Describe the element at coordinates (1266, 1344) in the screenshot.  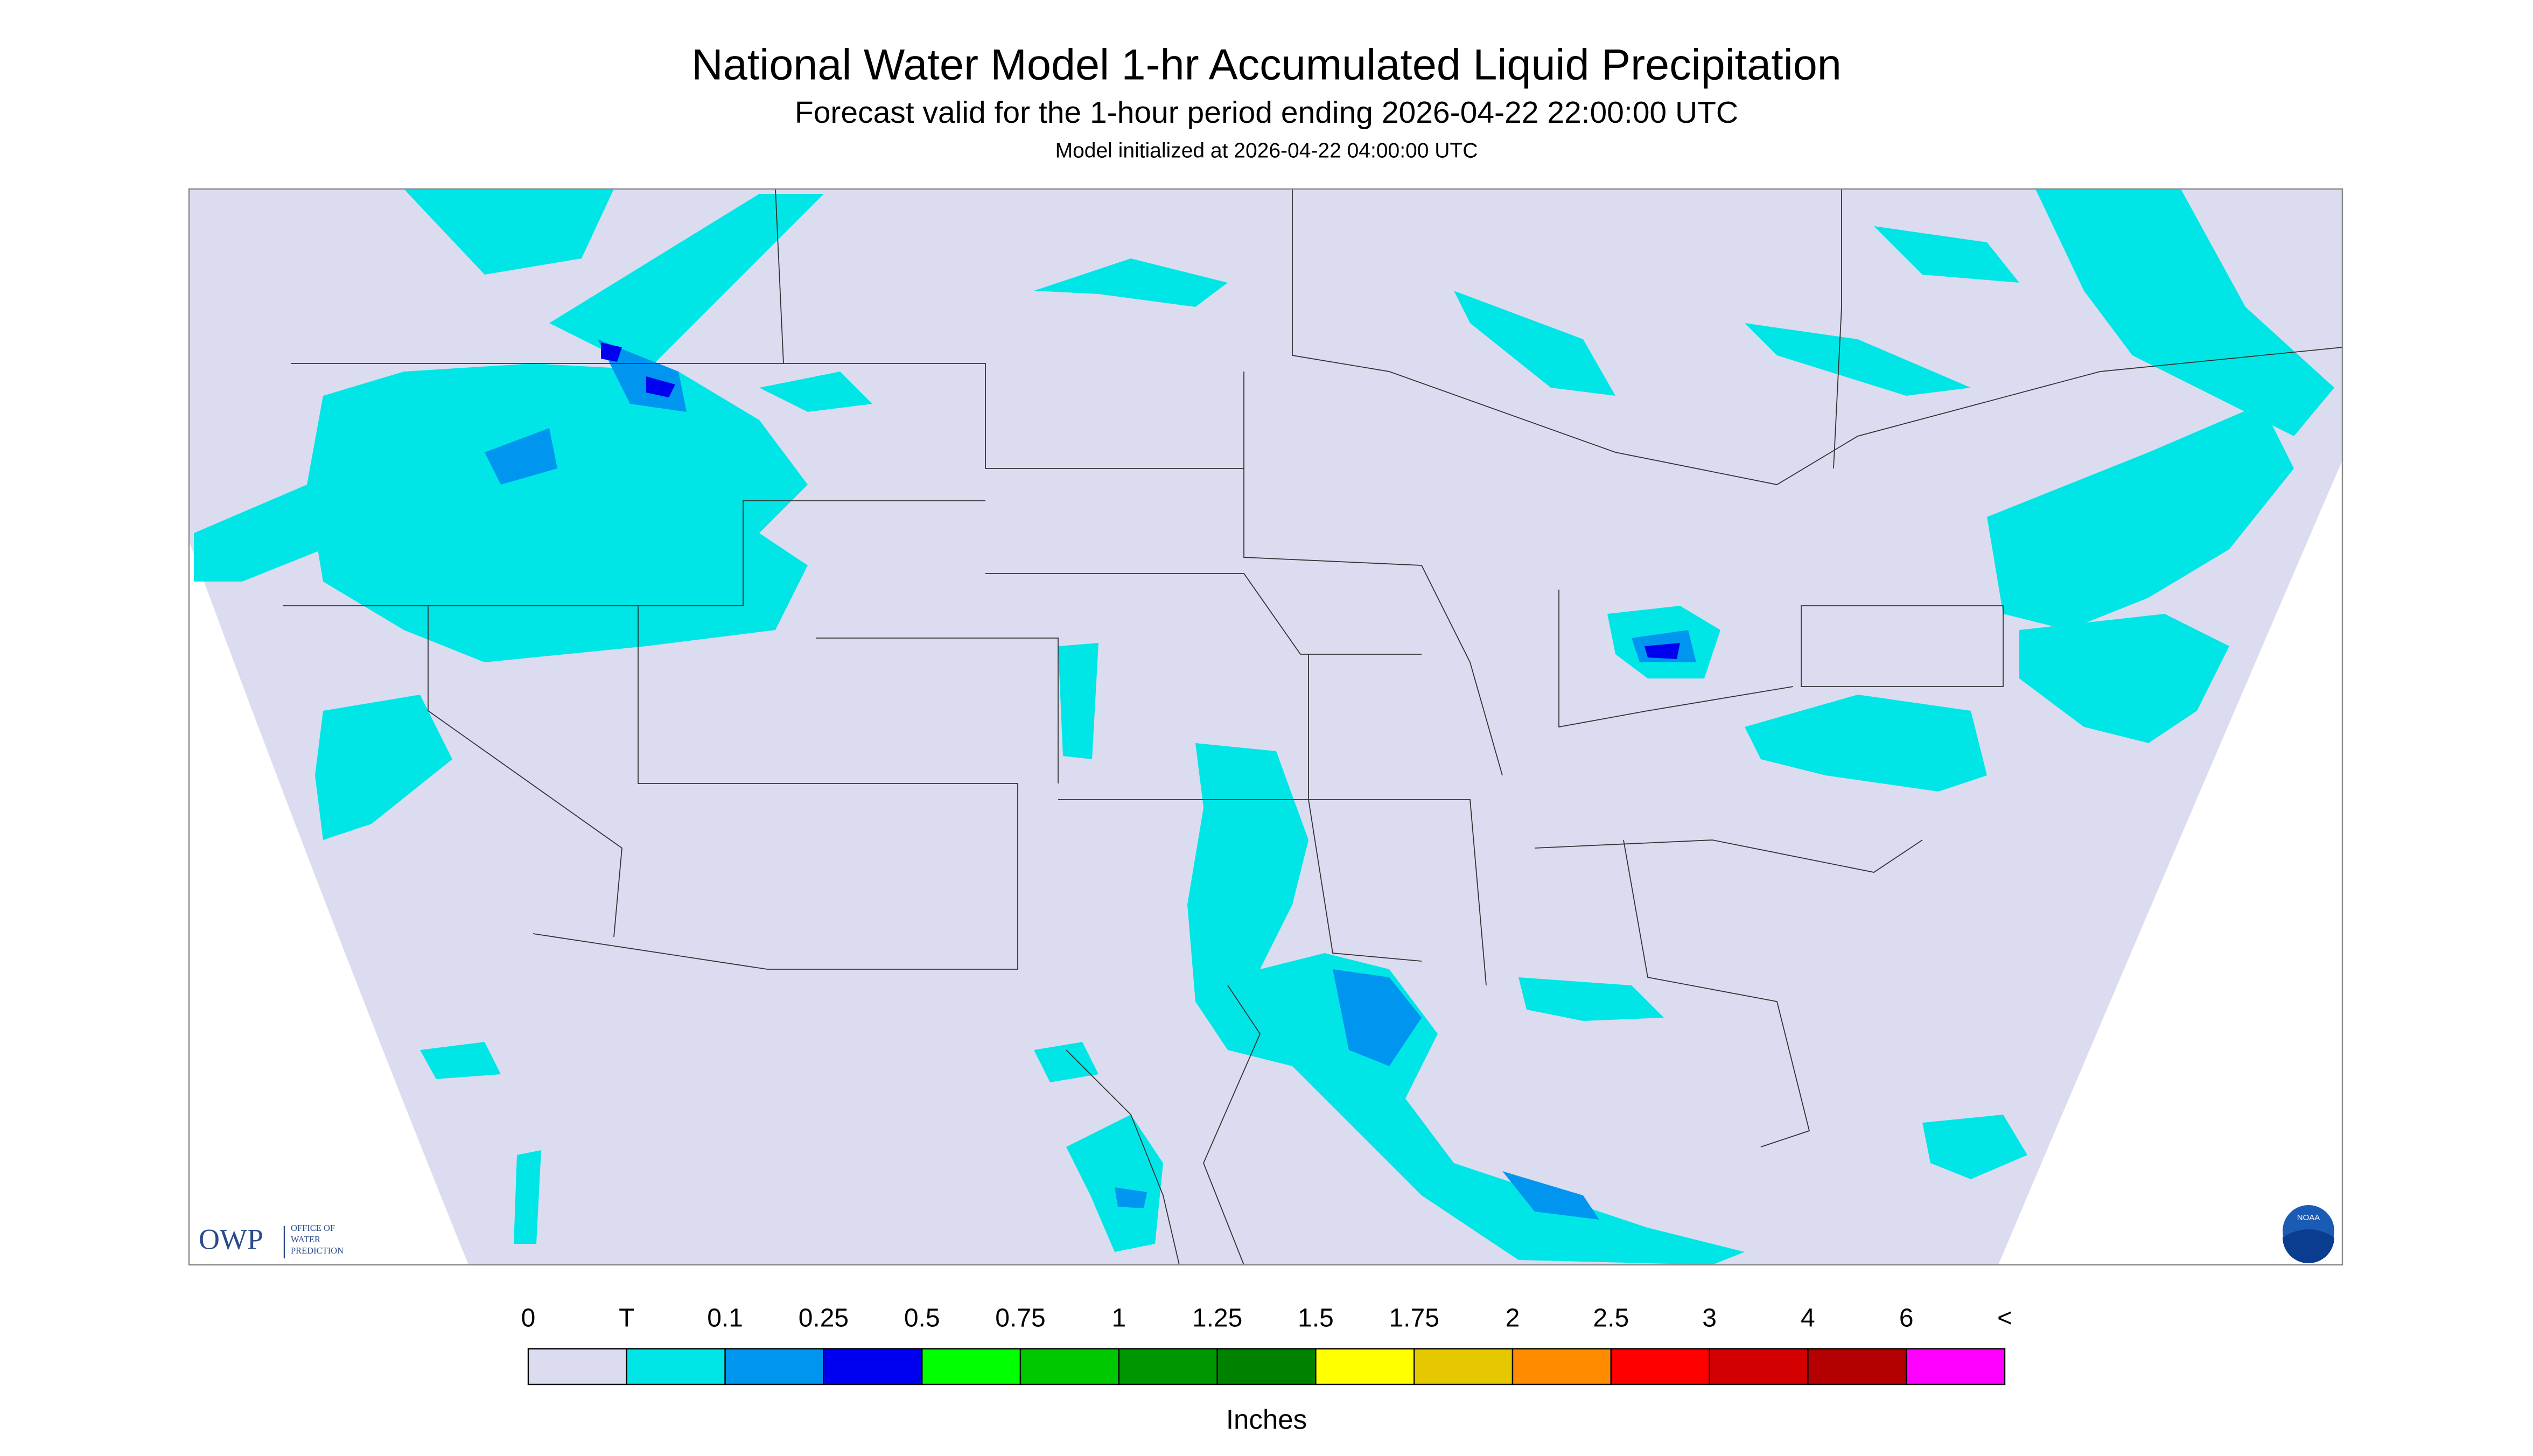
I see `legend: 0 T 0.1 0.25 0.5 0.75 1 1.25 1.5 1.75 2 2.5 3 4 6 <` at that location.